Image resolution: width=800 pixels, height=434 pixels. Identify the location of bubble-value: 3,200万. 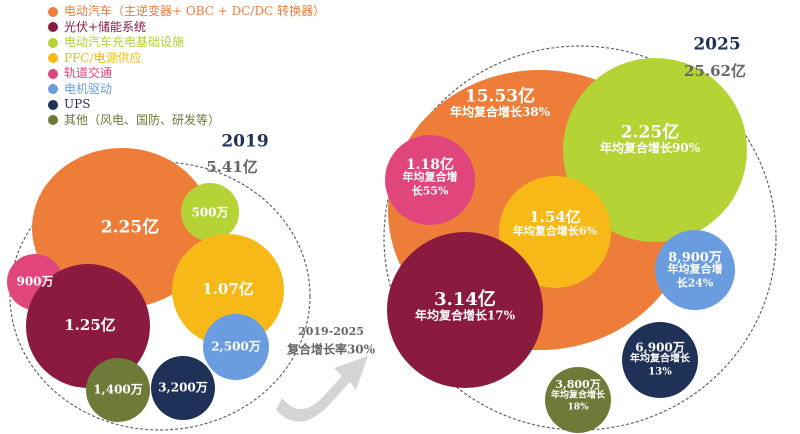
(183, 388).